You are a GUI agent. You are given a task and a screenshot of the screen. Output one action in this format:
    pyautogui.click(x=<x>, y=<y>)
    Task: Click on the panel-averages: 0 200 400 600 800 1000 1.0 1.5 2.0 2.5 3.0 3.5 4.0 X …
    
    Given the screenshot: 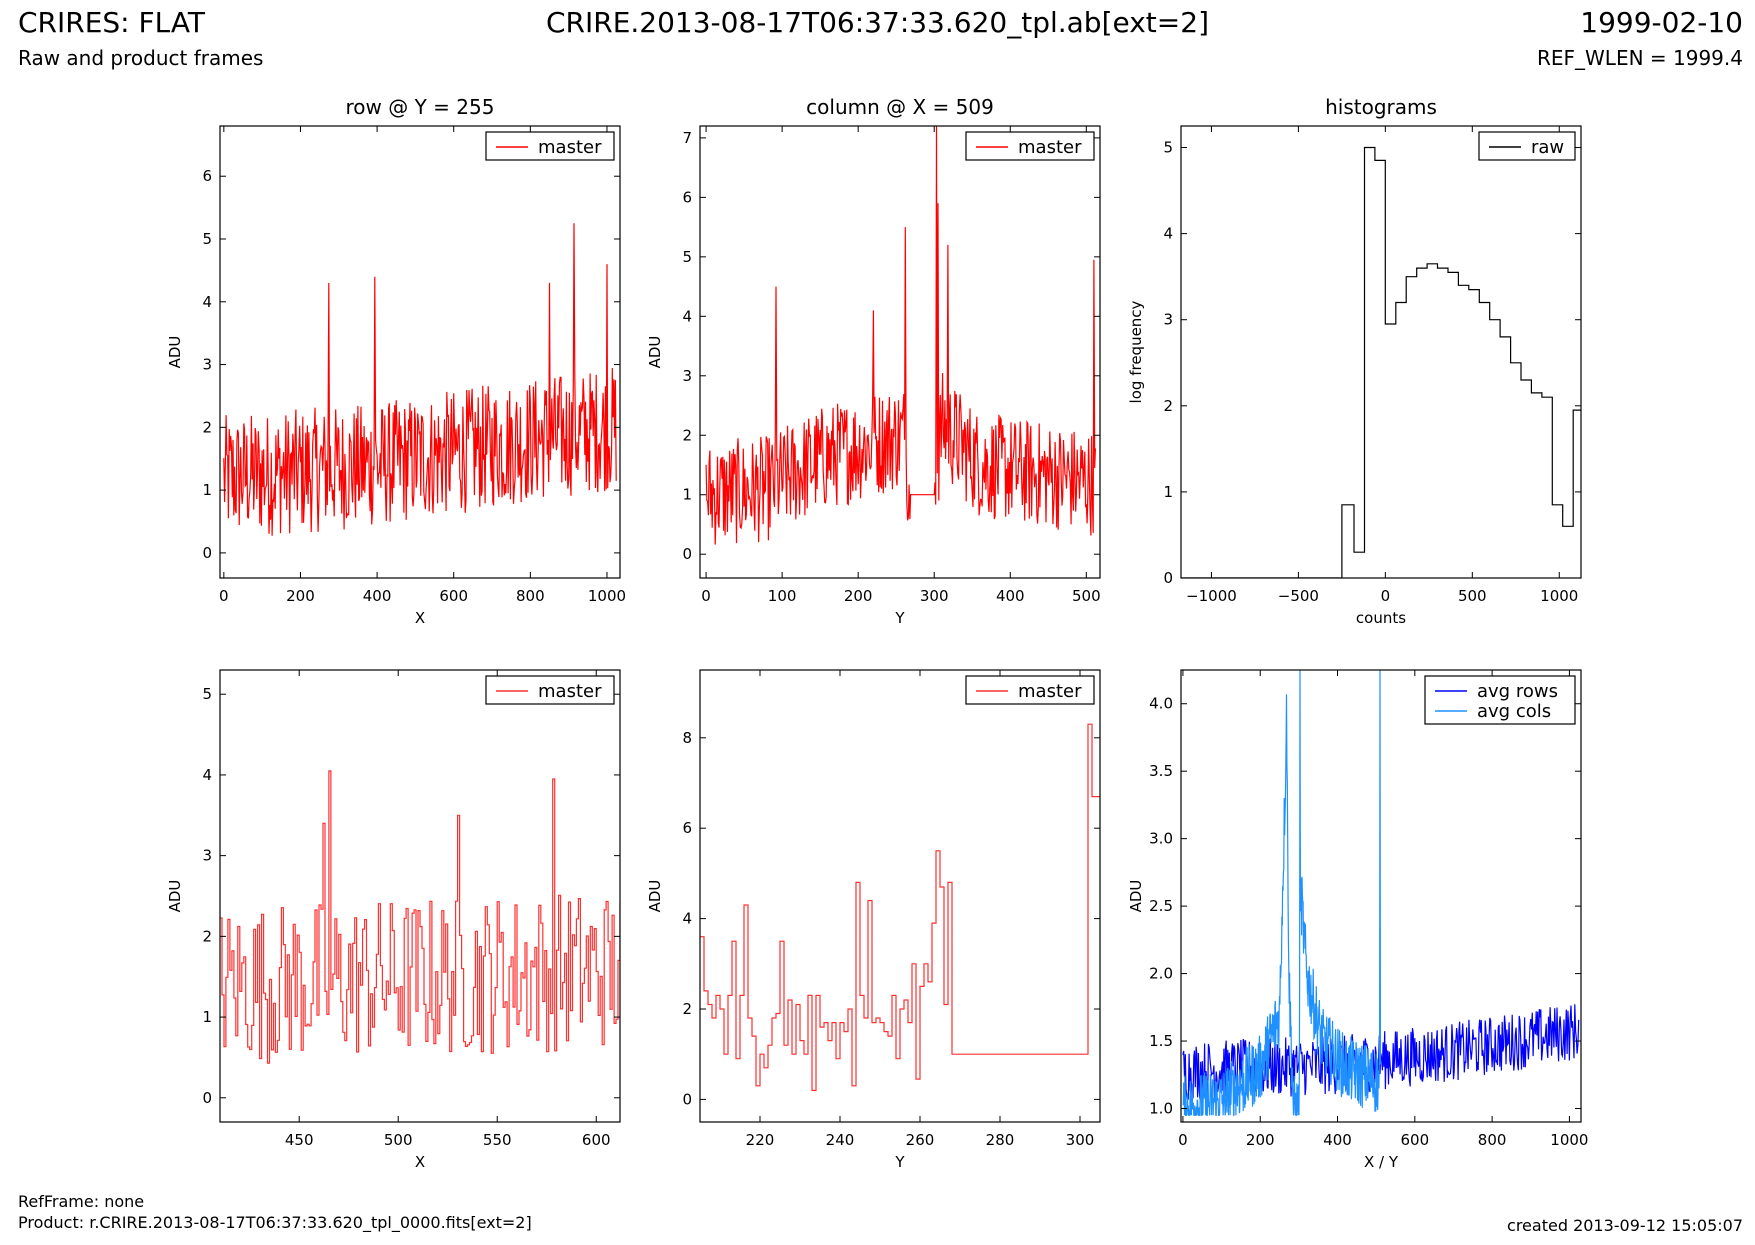 What is the action you would take?
    pyautogui.click(x=1357, y=920)
    